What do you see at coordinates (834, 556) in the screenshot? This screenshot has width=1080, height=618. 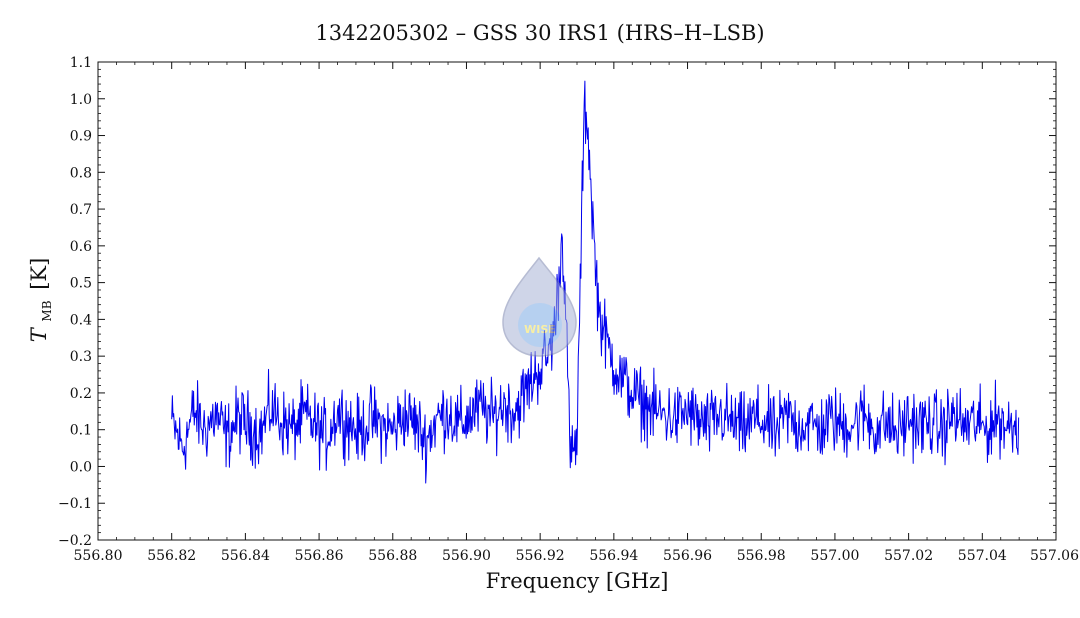 I see `x-tick-label: 557.00` at bounding box center [834, 556].